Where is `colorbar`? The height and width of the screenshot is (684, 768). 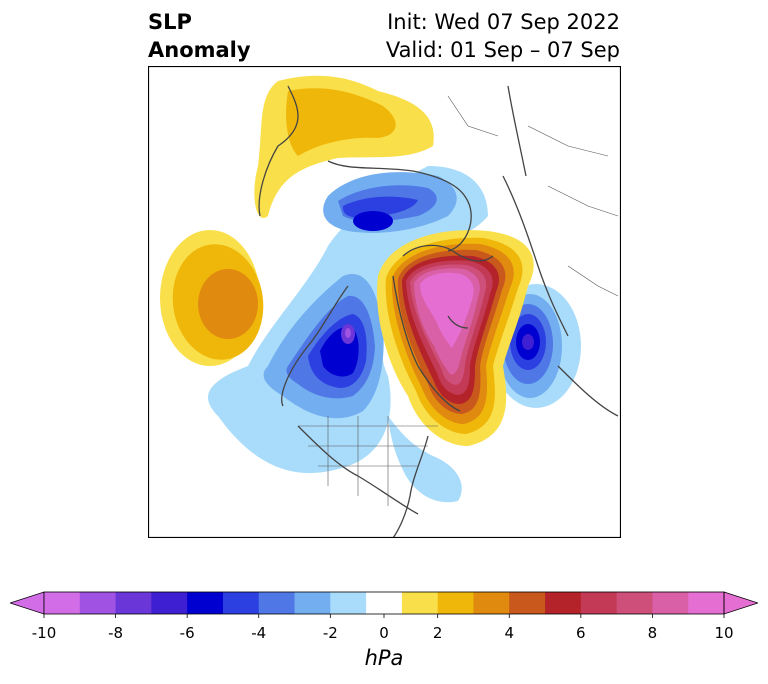
colorbar is located at coordinates (384, 604).